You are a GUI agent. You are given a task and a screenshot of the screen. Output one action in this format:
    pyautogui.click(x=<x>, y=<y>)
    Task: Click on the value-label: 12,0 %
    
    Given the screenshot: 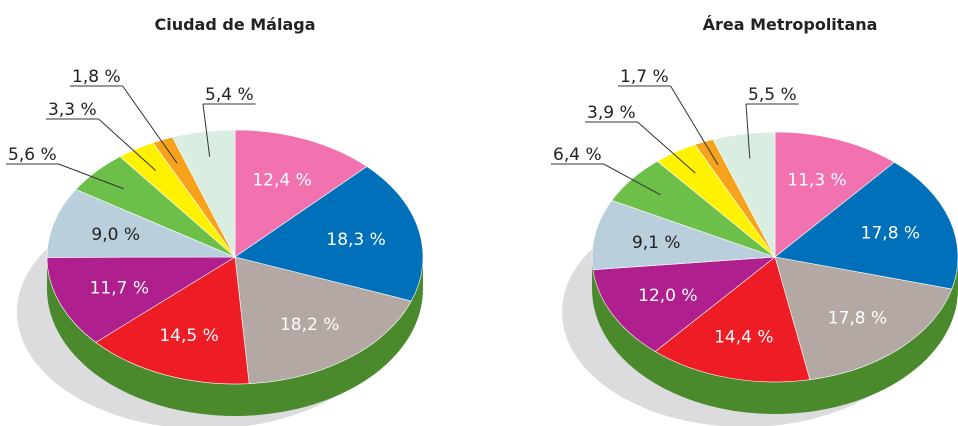 What is the action you would take?
    pyautogui.click(x=667, y=296)
    